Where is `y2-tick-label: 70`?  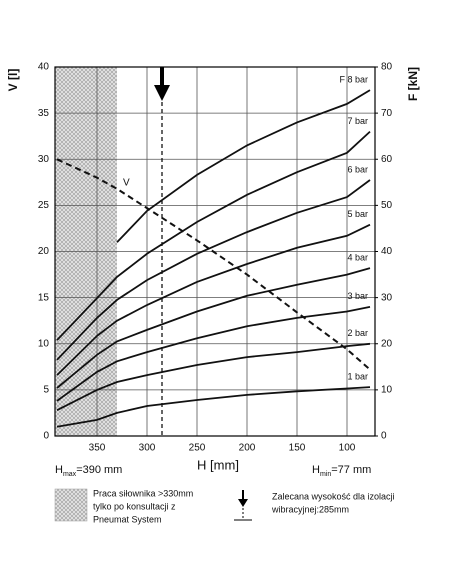
y2-tick-label: 70 is located at coordinates (387, 113).